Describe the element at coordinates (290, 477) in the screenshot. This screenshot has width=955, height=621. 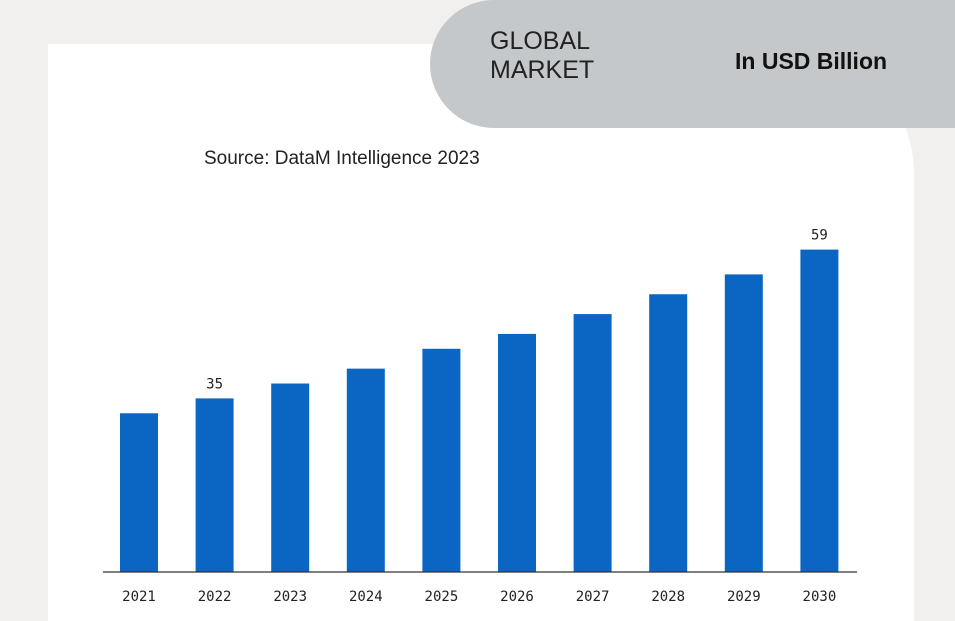
I see `bar-2023` at that location.